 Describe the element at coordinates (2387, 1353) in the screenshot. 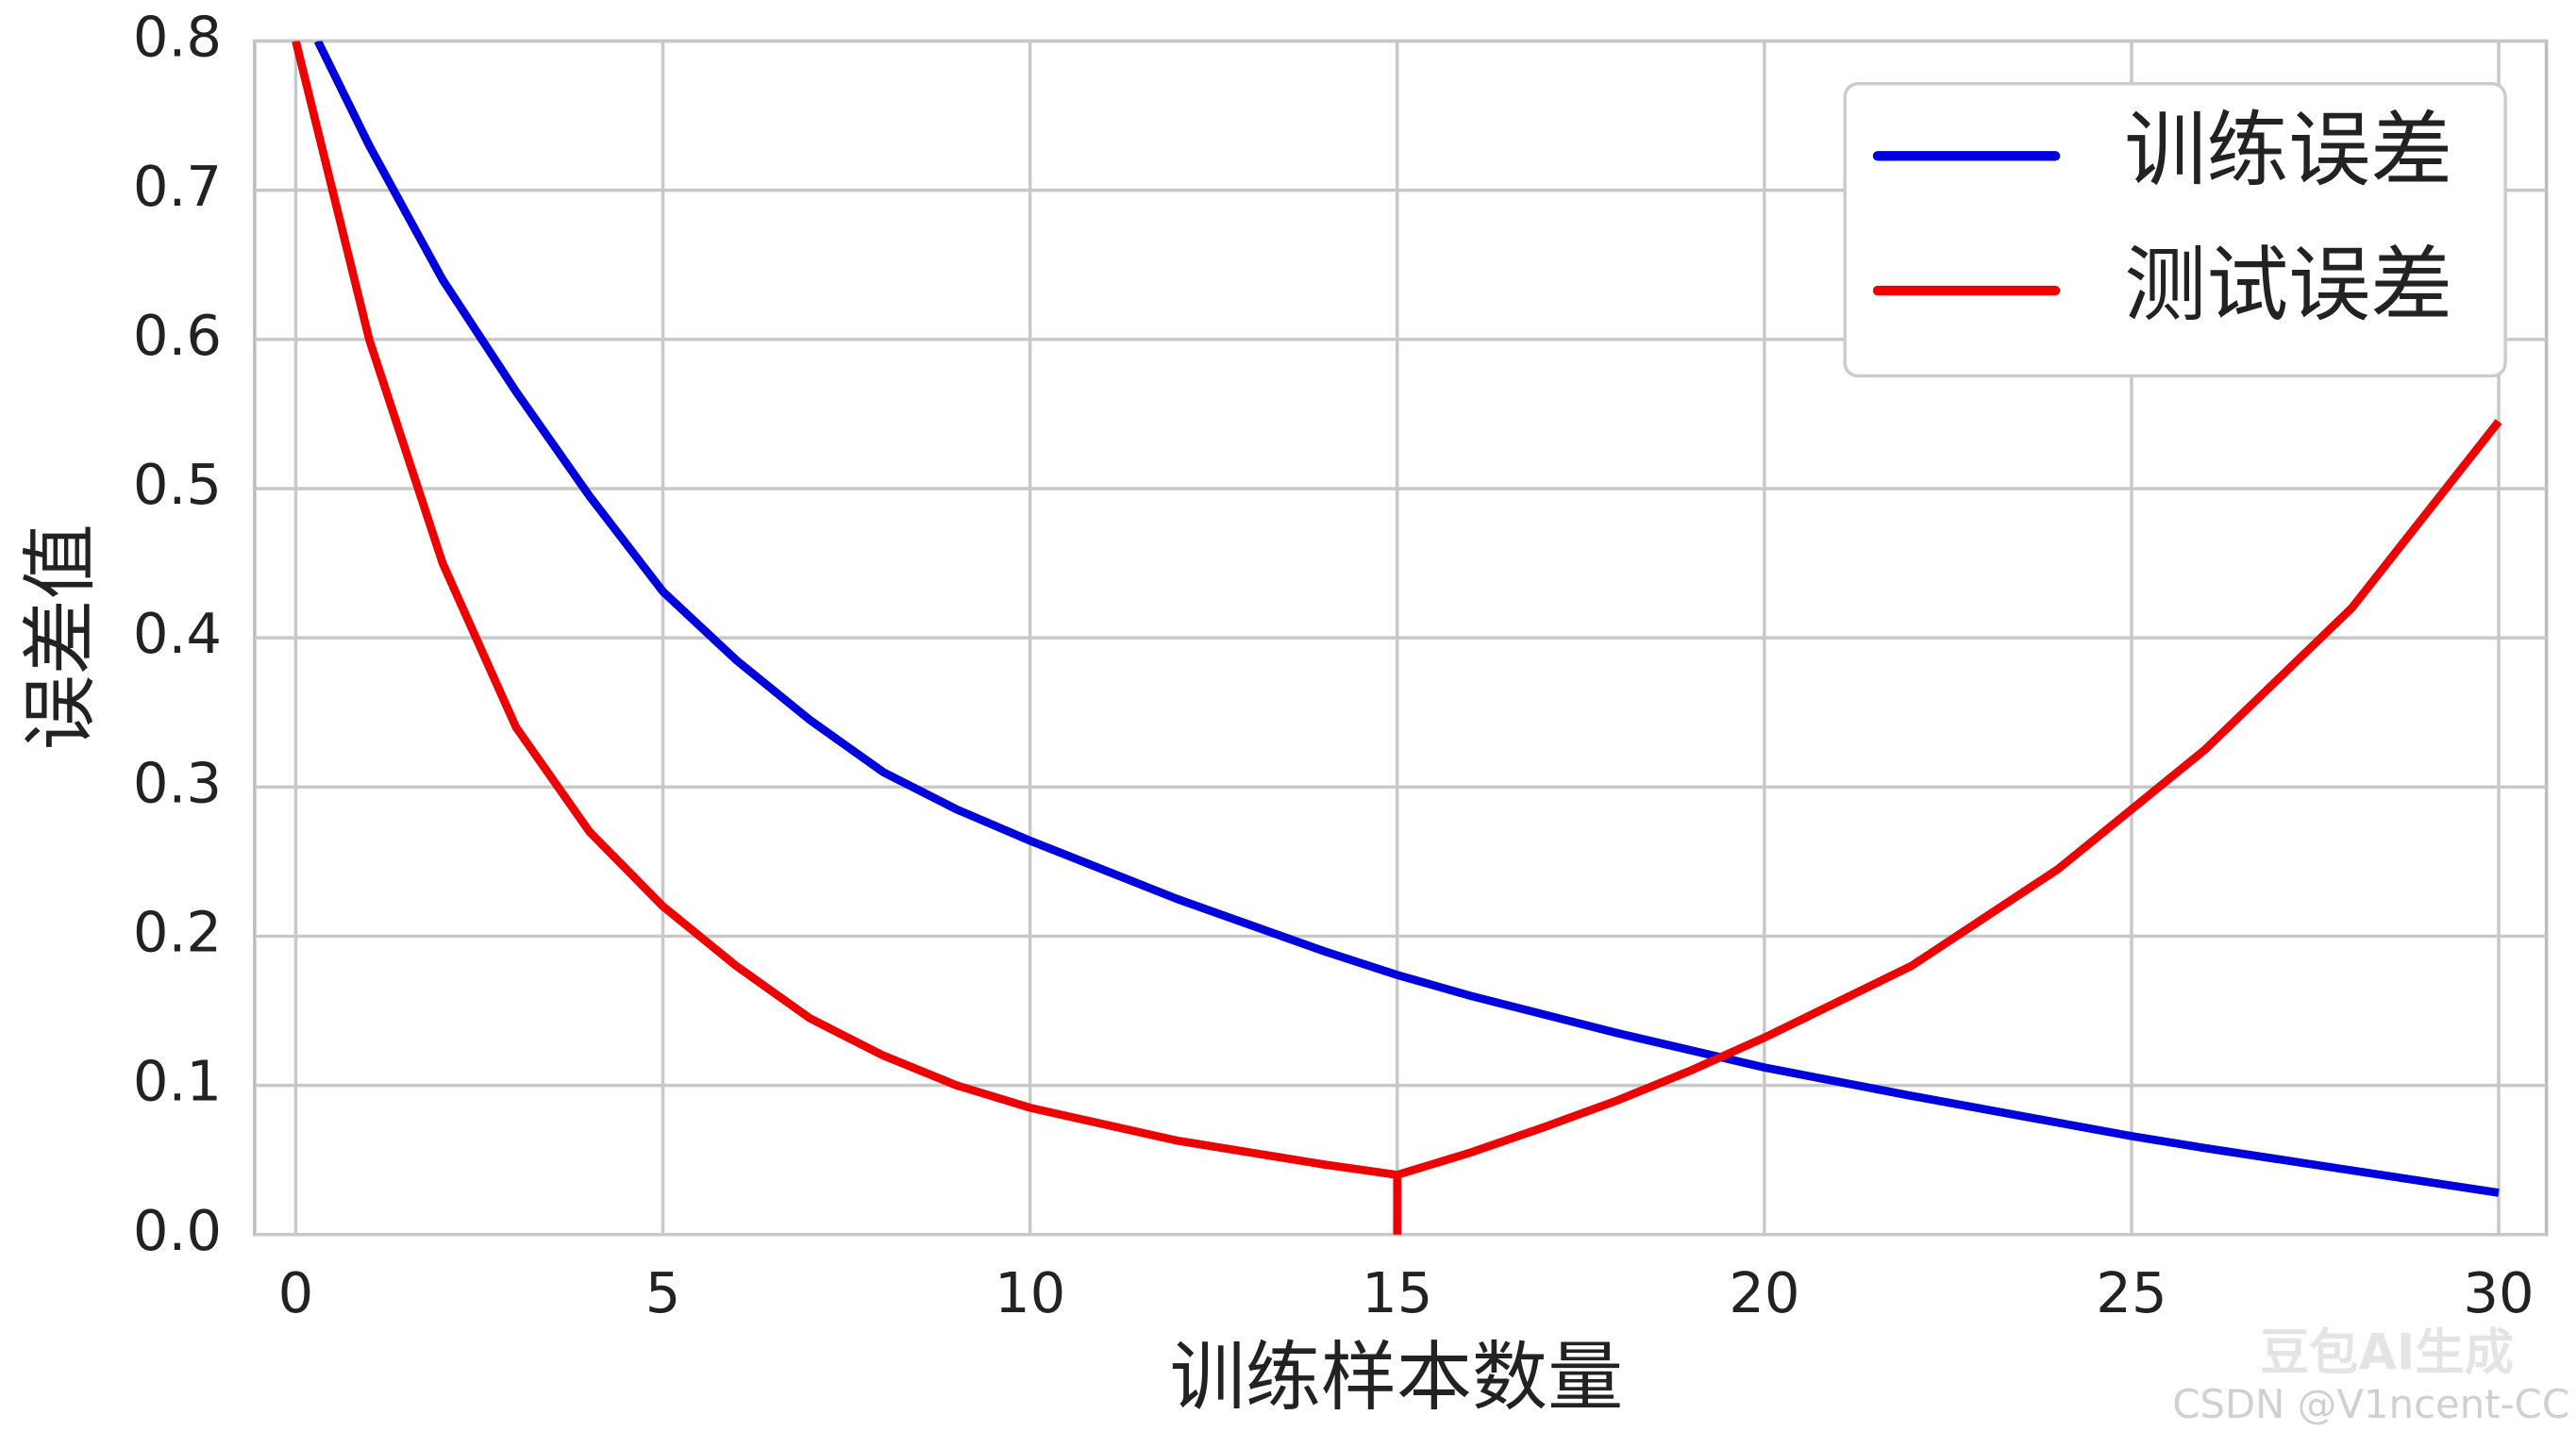

I see `watermark: 豆包AI生成` at that location.